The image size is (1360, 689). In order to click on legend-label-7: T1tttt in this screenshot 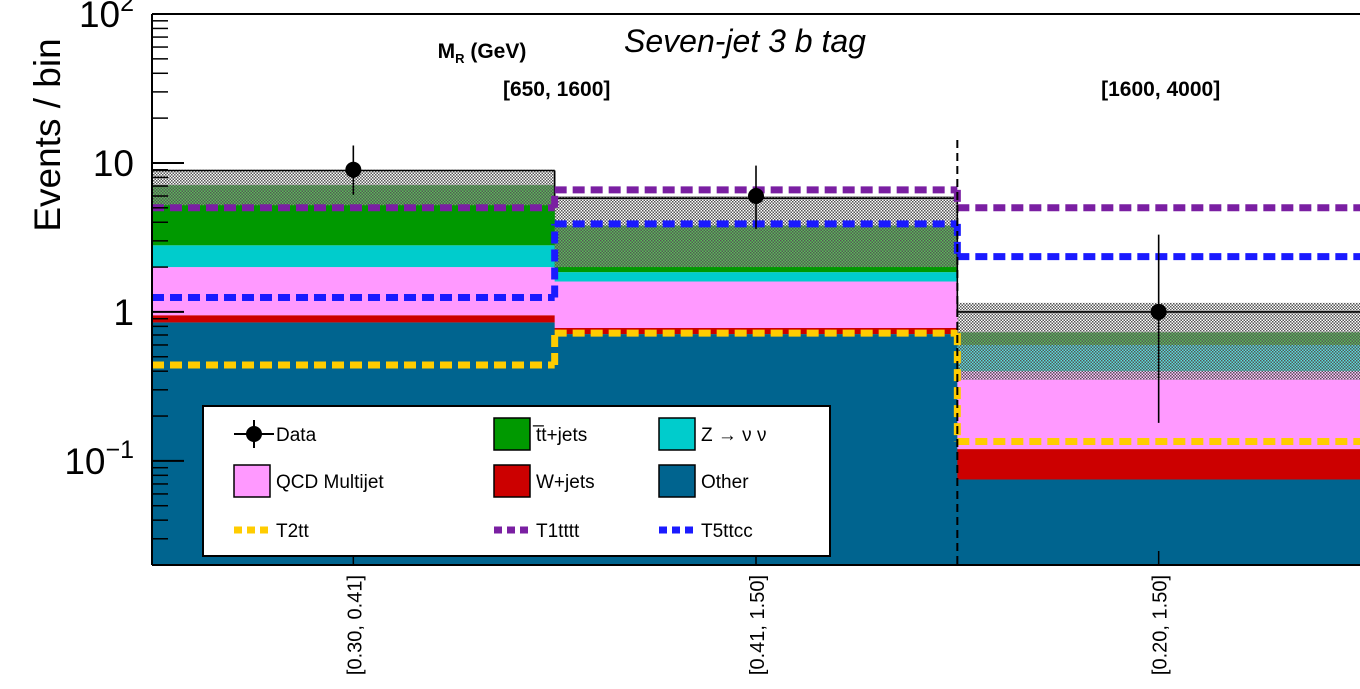, I will do `click(558, 531)`.